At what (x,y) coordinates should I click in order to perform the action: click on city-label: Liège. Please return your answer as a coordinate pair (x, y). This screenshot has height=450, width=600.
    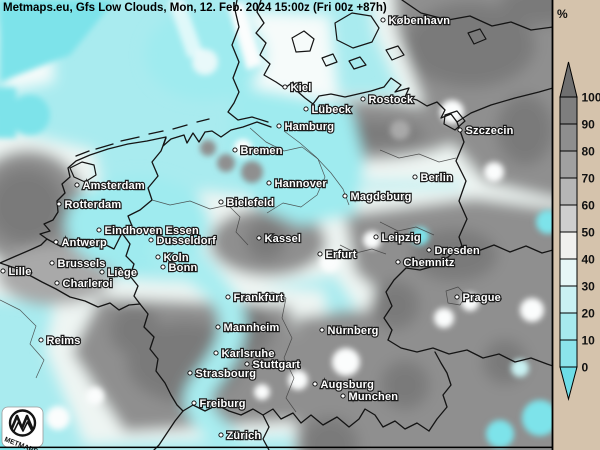
    Looking at the image, I should click on (118, 273).